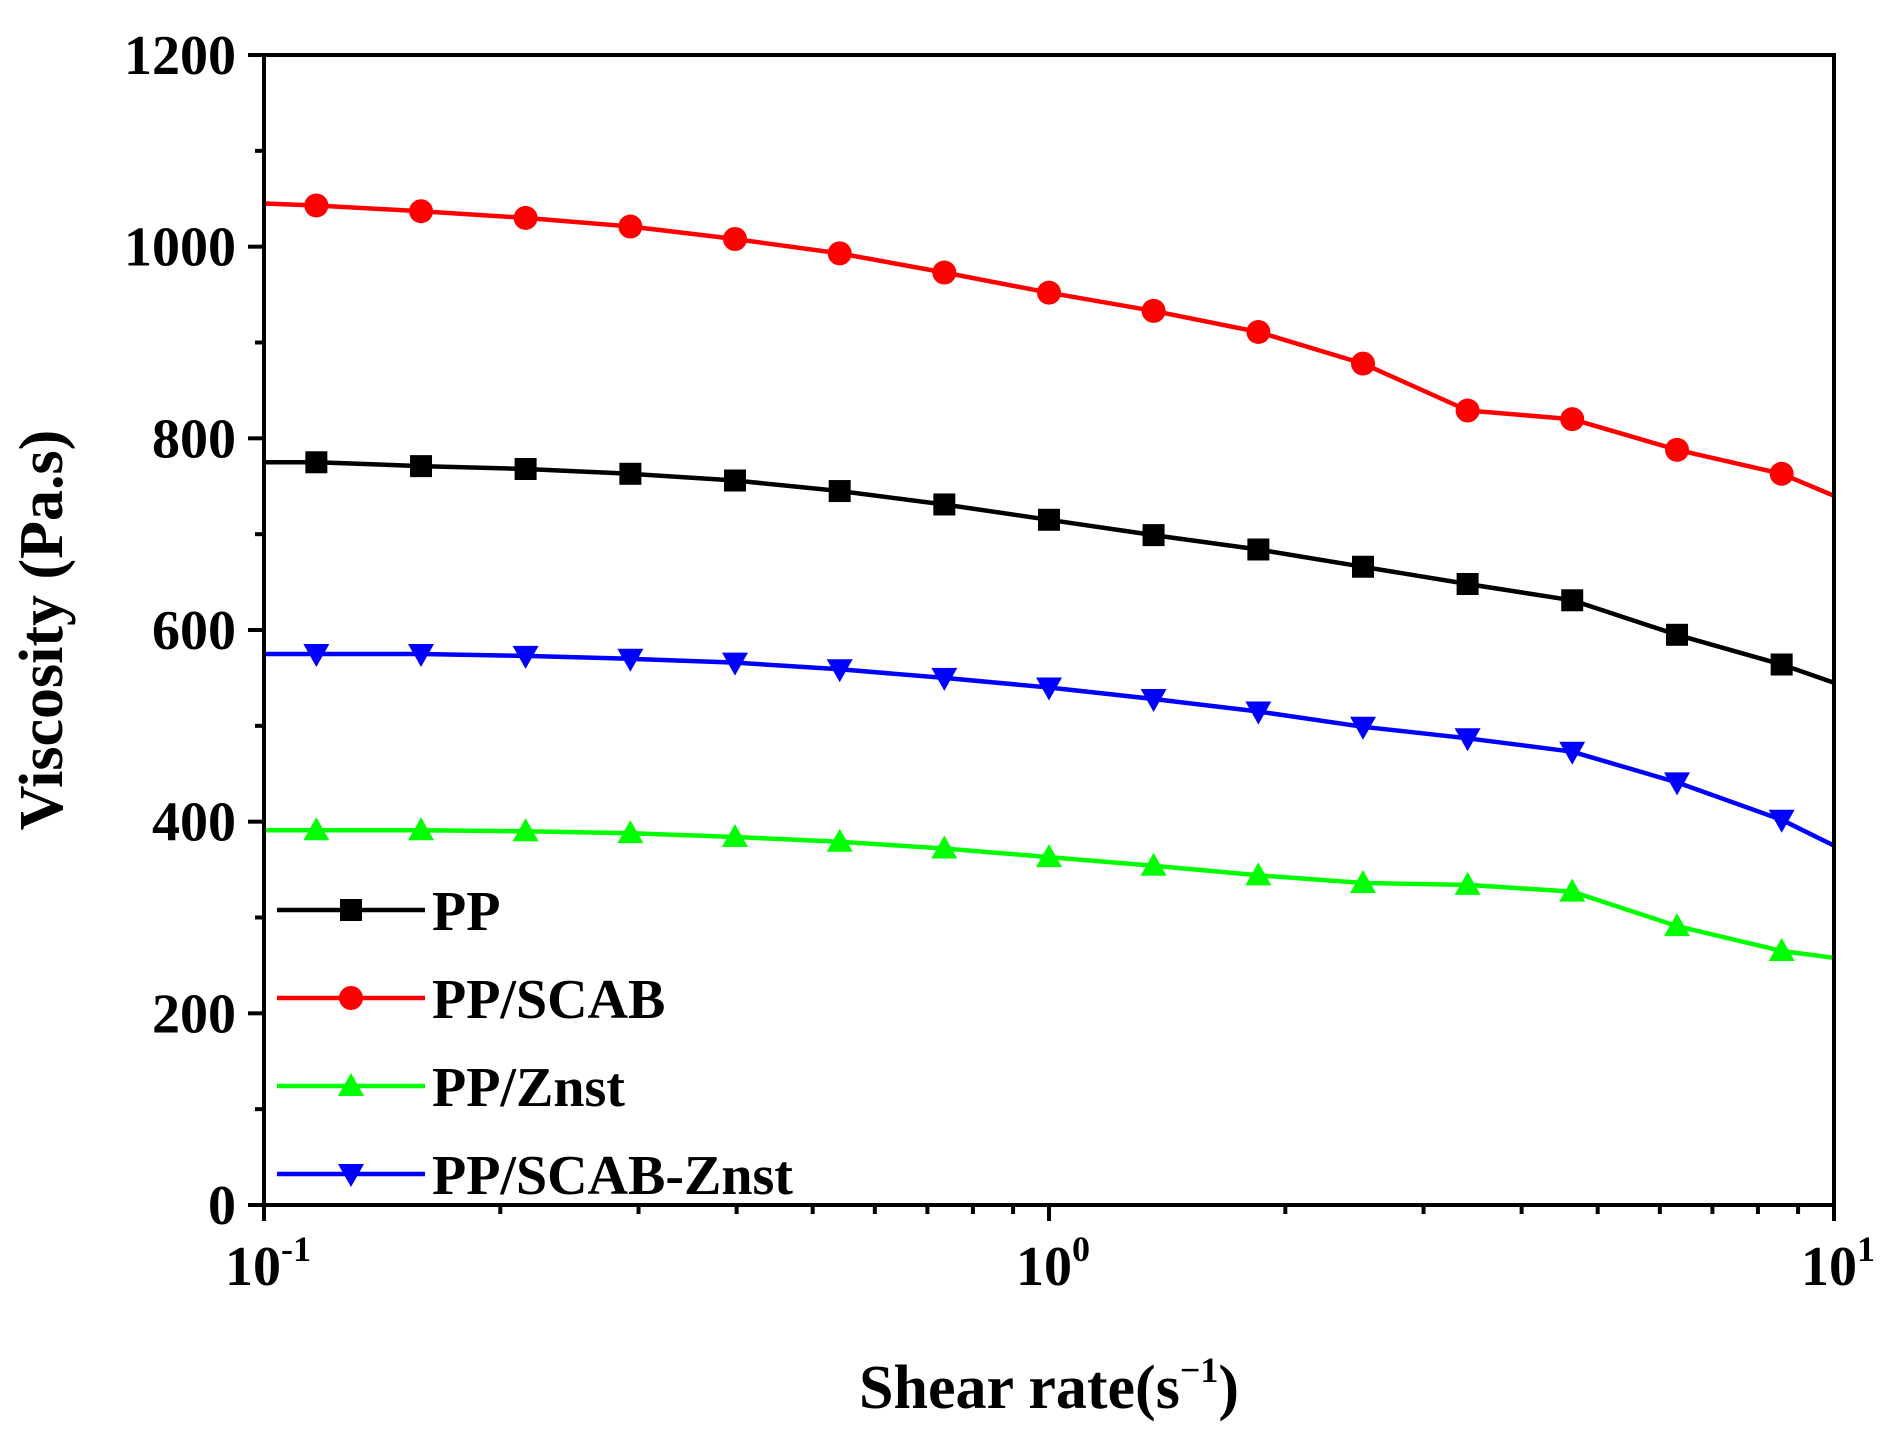 This screenshot has height=1440, width=1884. I want to click on x-tick-label: 10⁰, so click(1053, 1263).